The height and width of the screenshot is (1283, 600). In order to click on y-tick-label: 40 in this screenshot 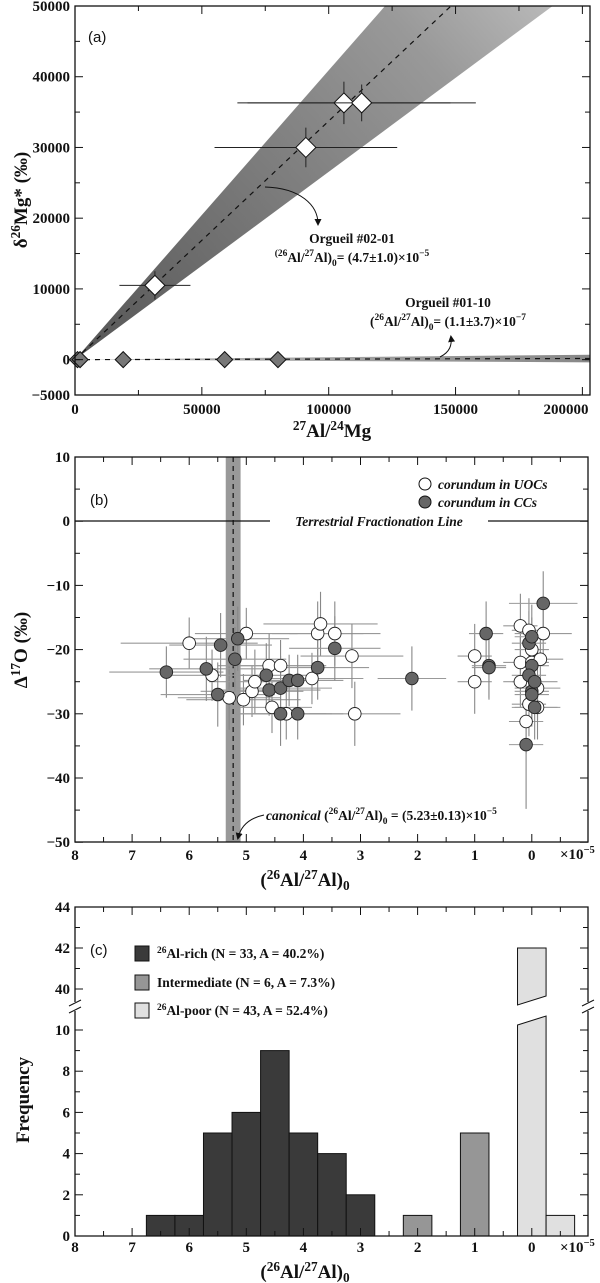, I will do `click(62, 990)`.